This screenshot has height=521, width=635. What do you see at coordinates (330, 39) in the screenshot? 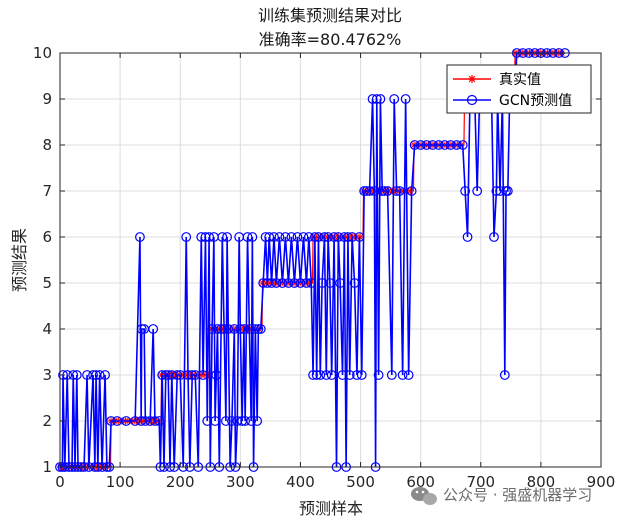
I see `chart-subtitle: 准确率=80.4762%` at bounding box center [330, 39].